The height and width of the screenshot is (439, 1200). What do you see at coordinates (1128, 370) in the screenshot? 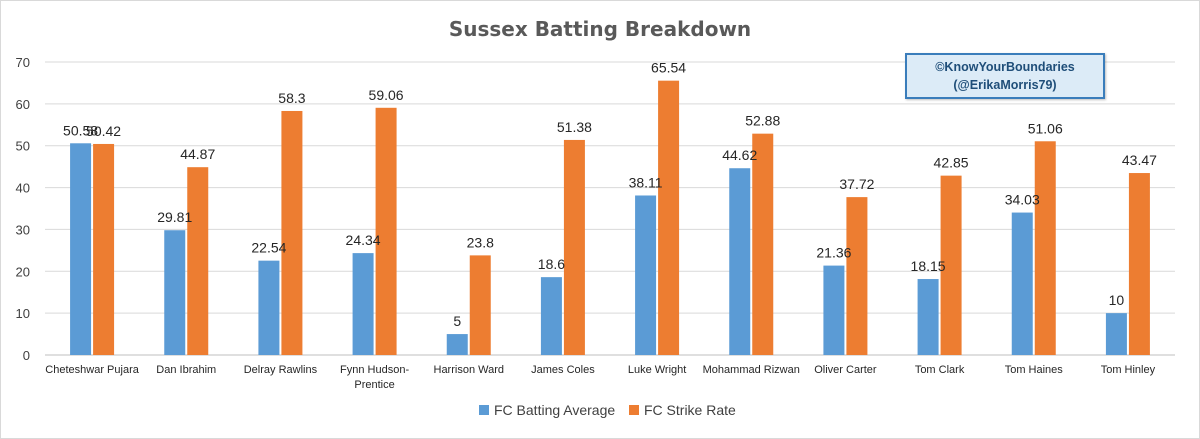
I see `x-tick-label: Tom Hinley` at bounding box center [1128, 370].